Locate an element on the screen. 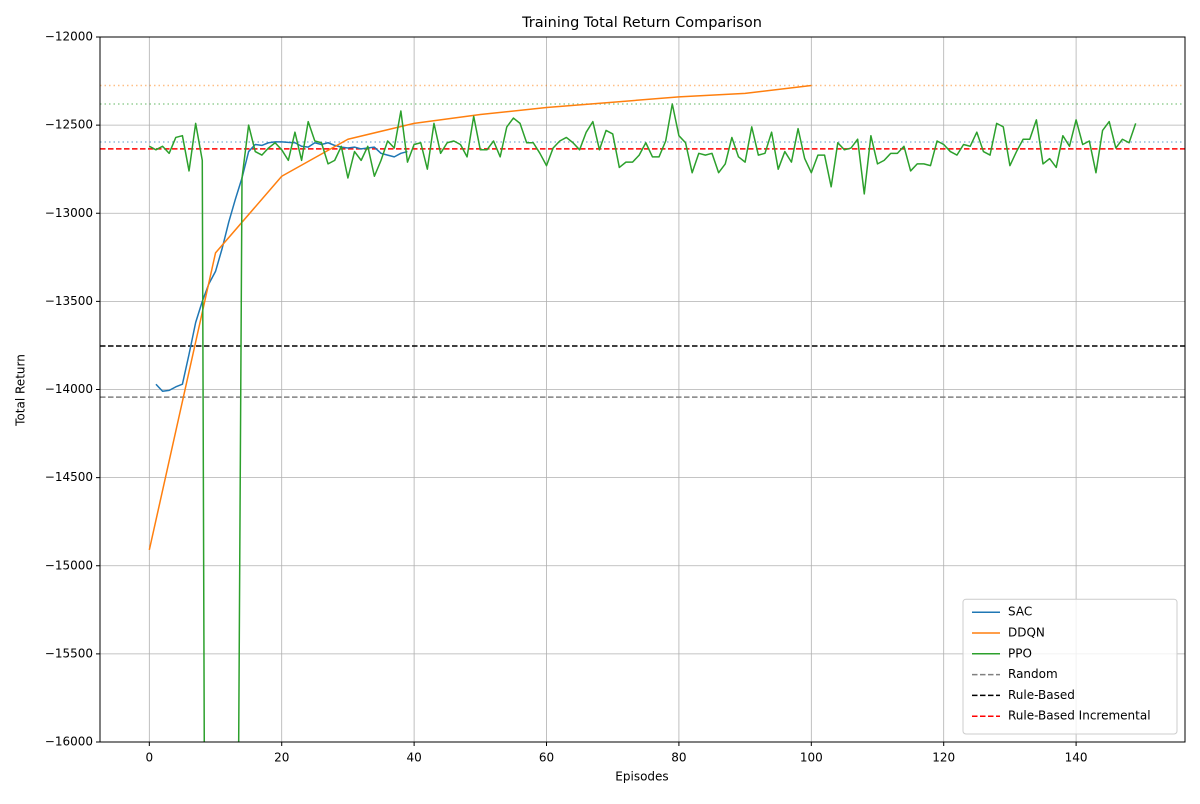 The width and height of the screenshot is (1200, 804). x-tick-label: 100 is located at coordinates (811, 758).